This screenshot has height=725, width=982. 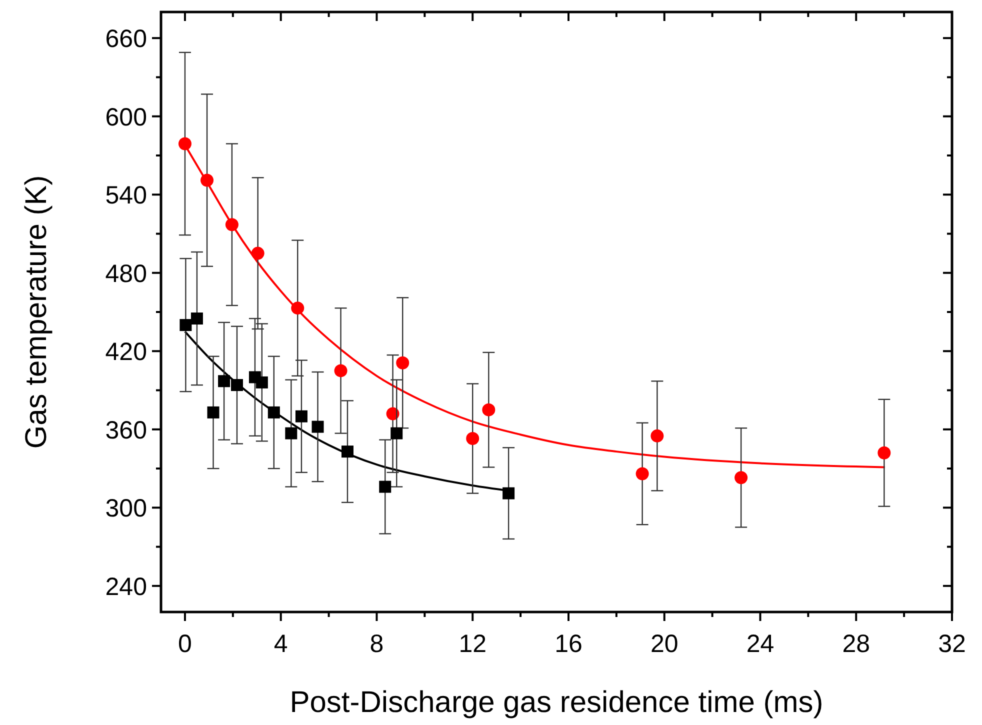 What do you see at coordinates (472, 644) in the screenshot?
I see `x-tick-label: 12` at bounding box center [472, 644].